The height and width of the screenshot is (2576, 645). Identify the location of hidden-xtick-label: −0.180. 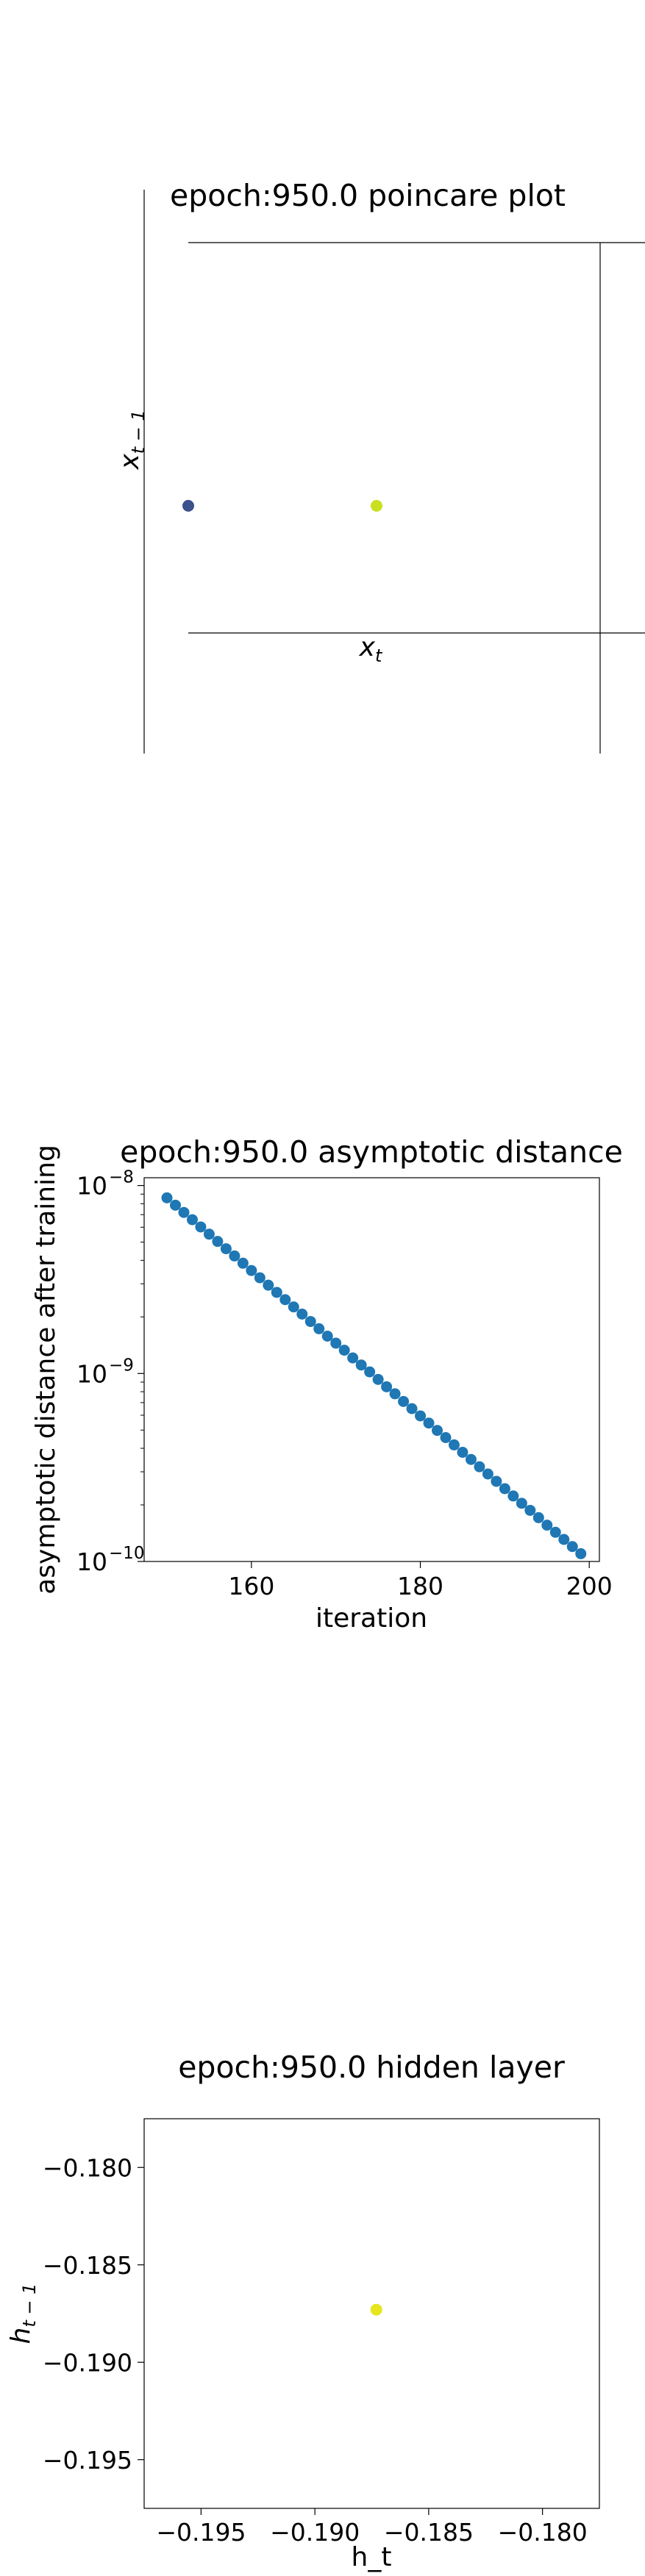
(543, 2532).